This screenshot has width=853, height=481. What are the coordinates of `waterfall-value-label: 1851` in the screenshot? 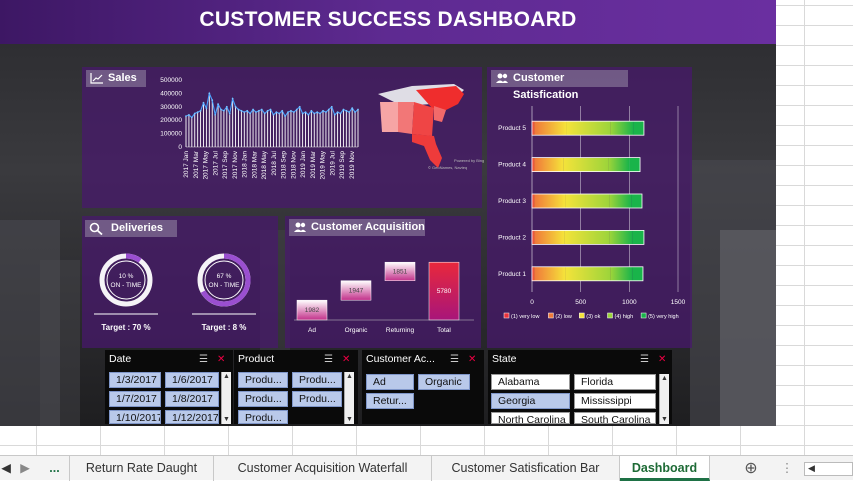 It's located at (400, 271).